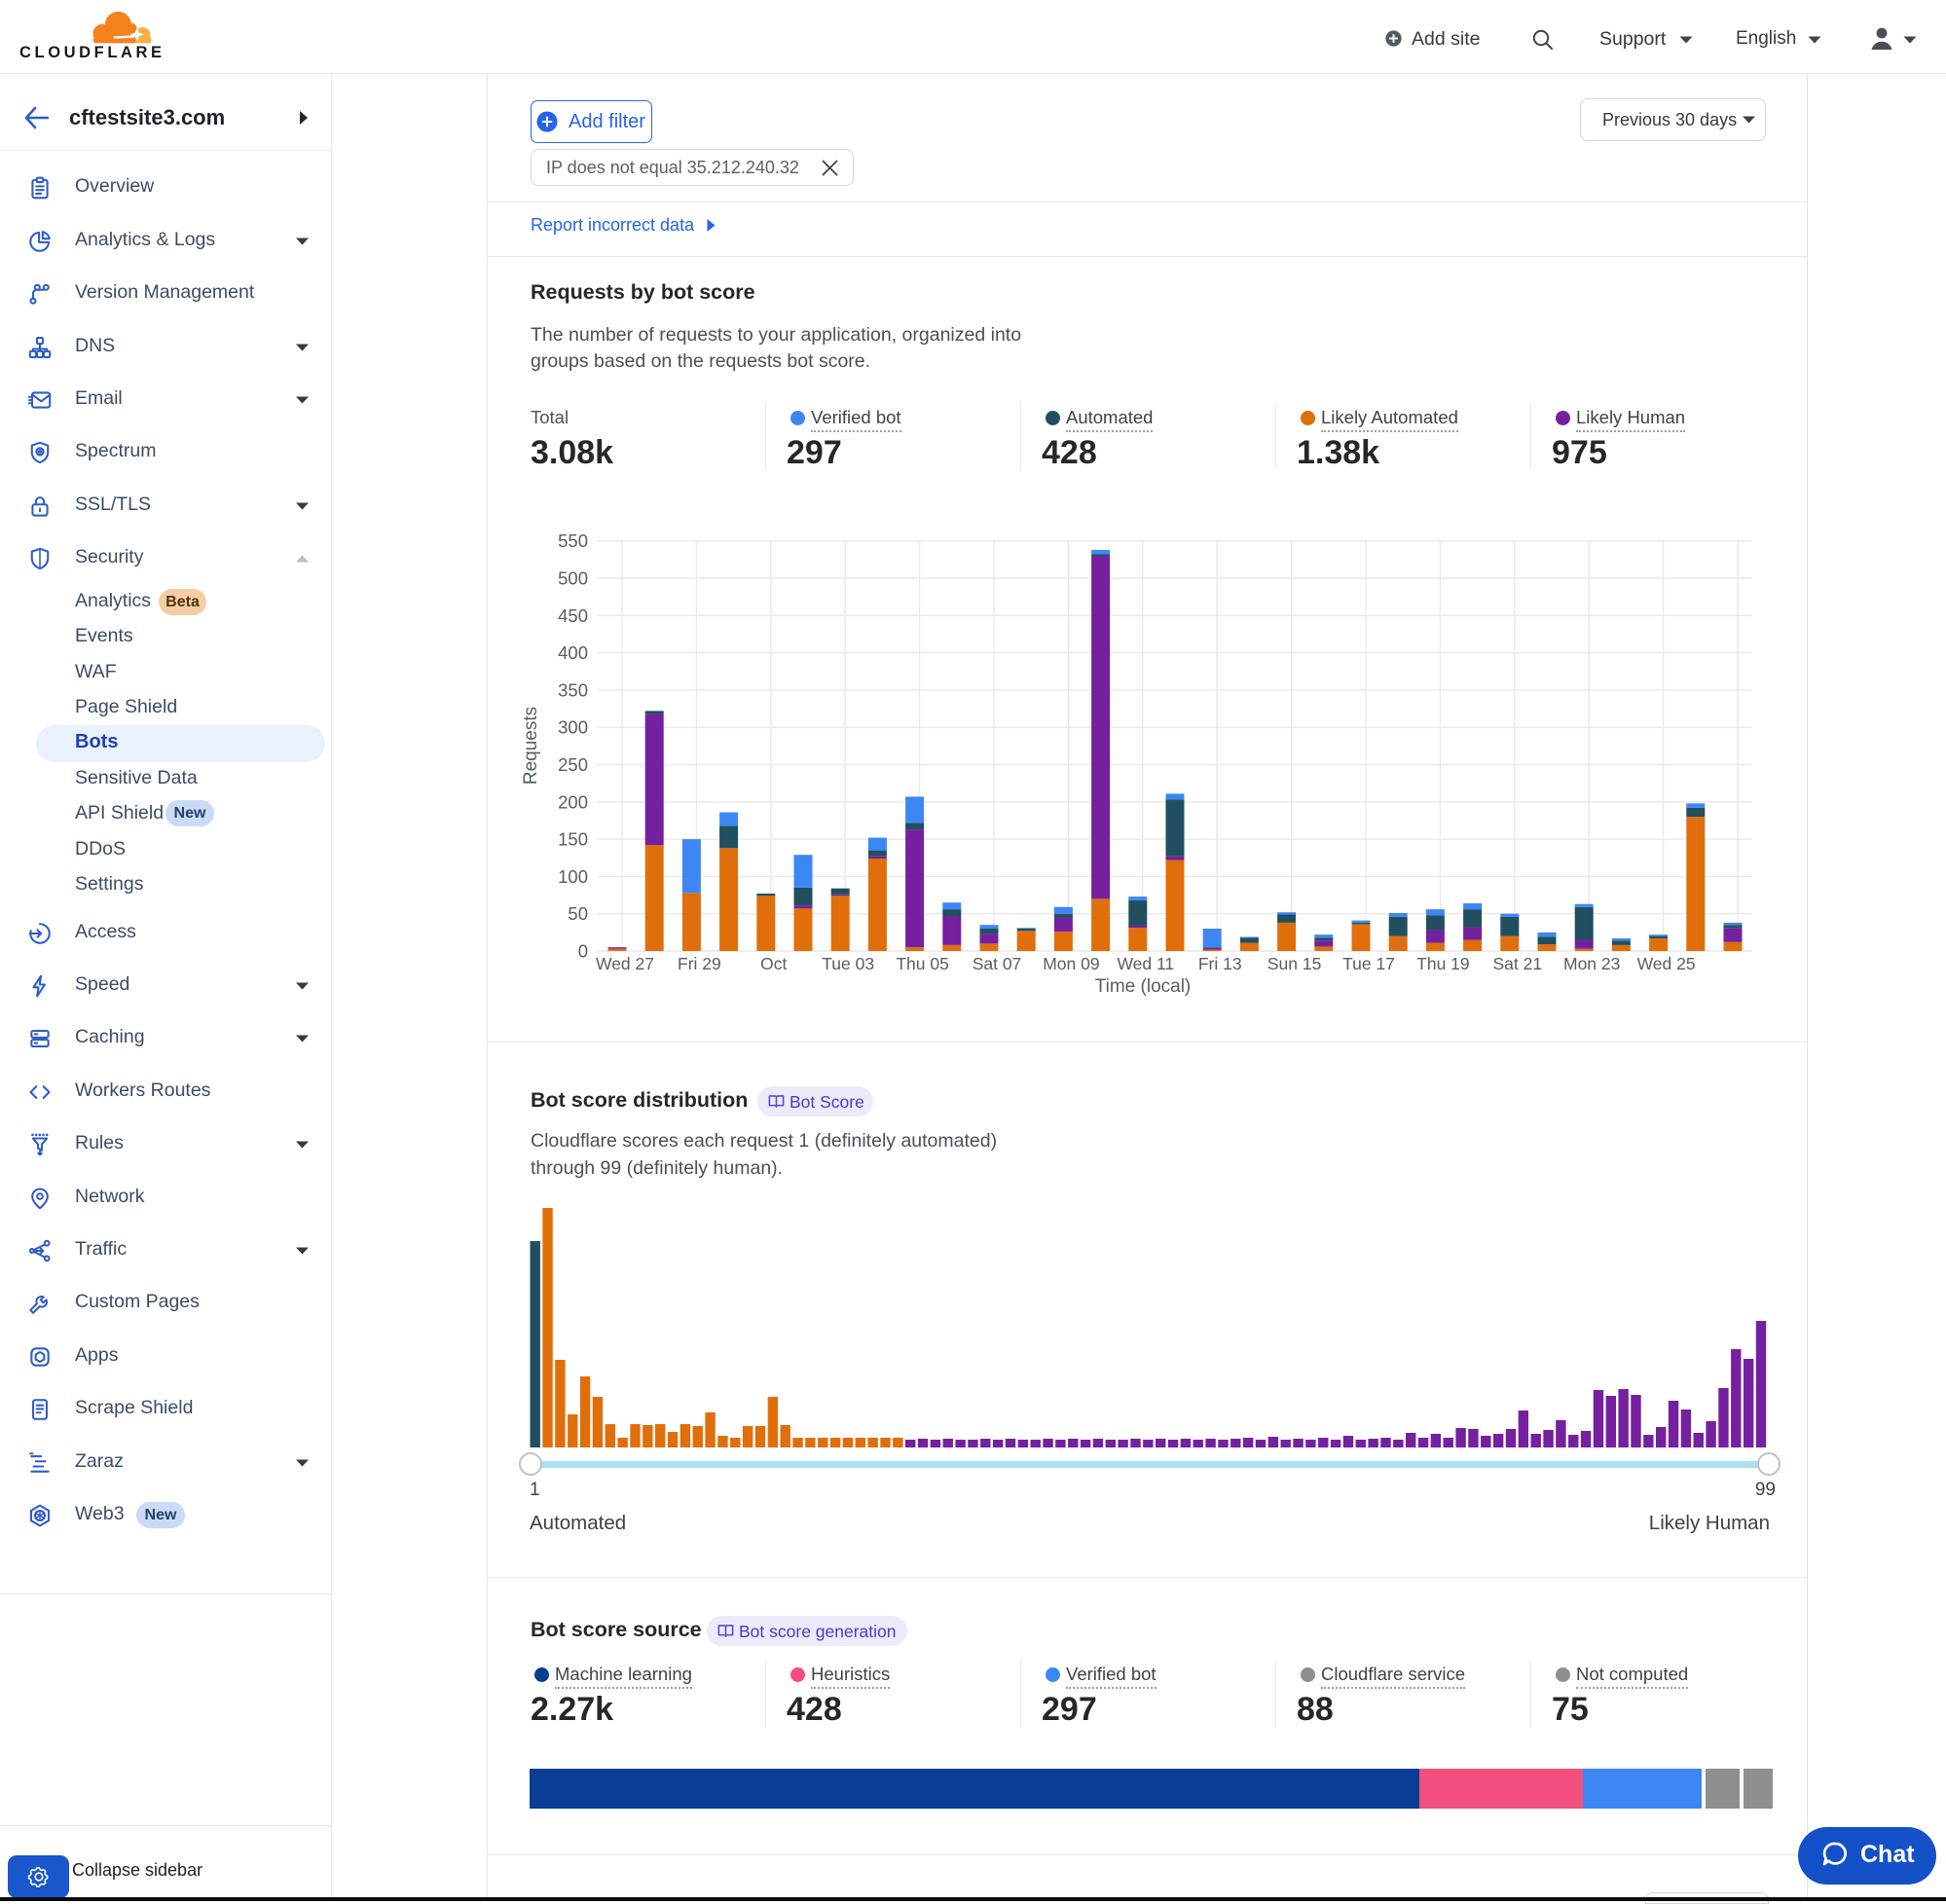 This screenshot has height=1904, width=1946. Describe the element at coordinates (578, 913) in the screenshot. I see `svg-text: 50` at that location.